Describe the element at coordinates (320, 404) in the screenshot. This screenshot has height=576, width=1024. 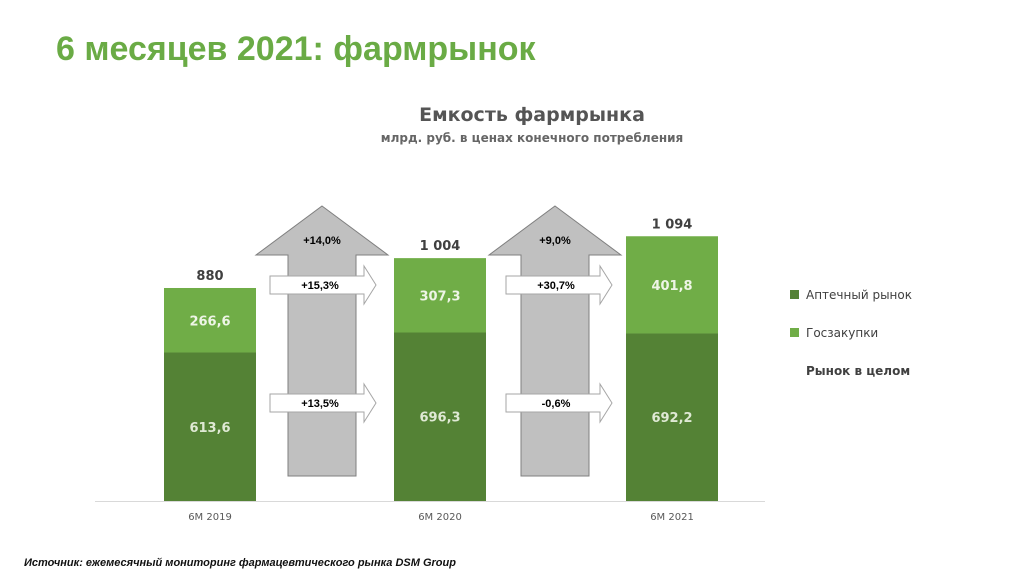
I see `growth-label-retail-1: +13,5%` at that location.